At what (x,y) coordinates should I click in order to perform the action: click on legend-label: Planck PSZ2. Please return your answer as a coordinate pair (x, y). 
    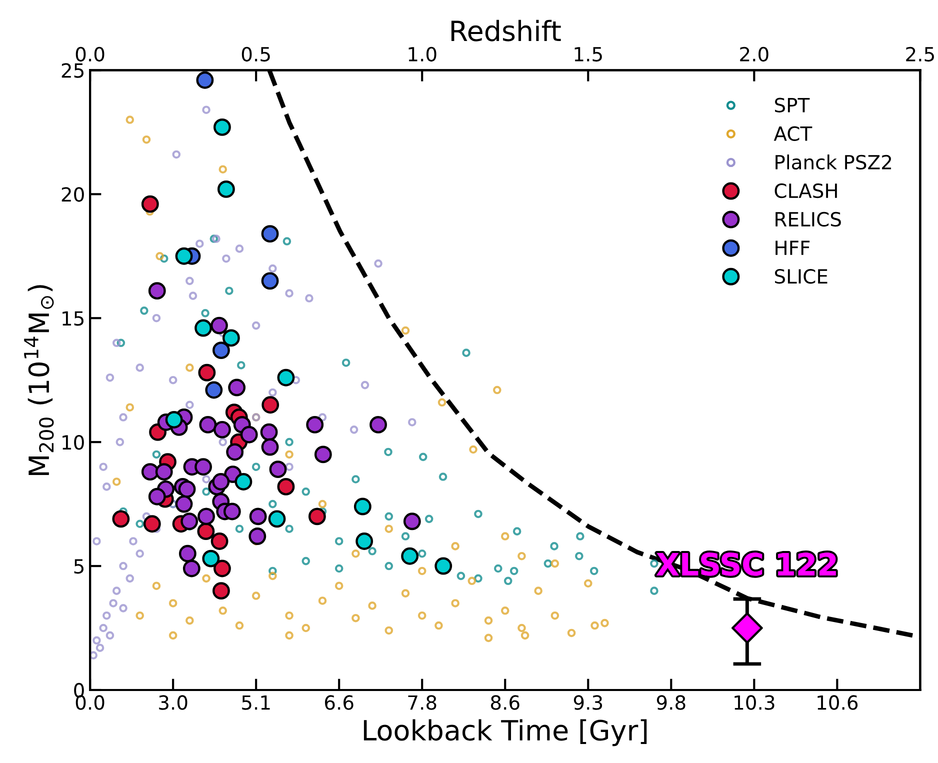
    Looking at the image, I should click on (834, 162).